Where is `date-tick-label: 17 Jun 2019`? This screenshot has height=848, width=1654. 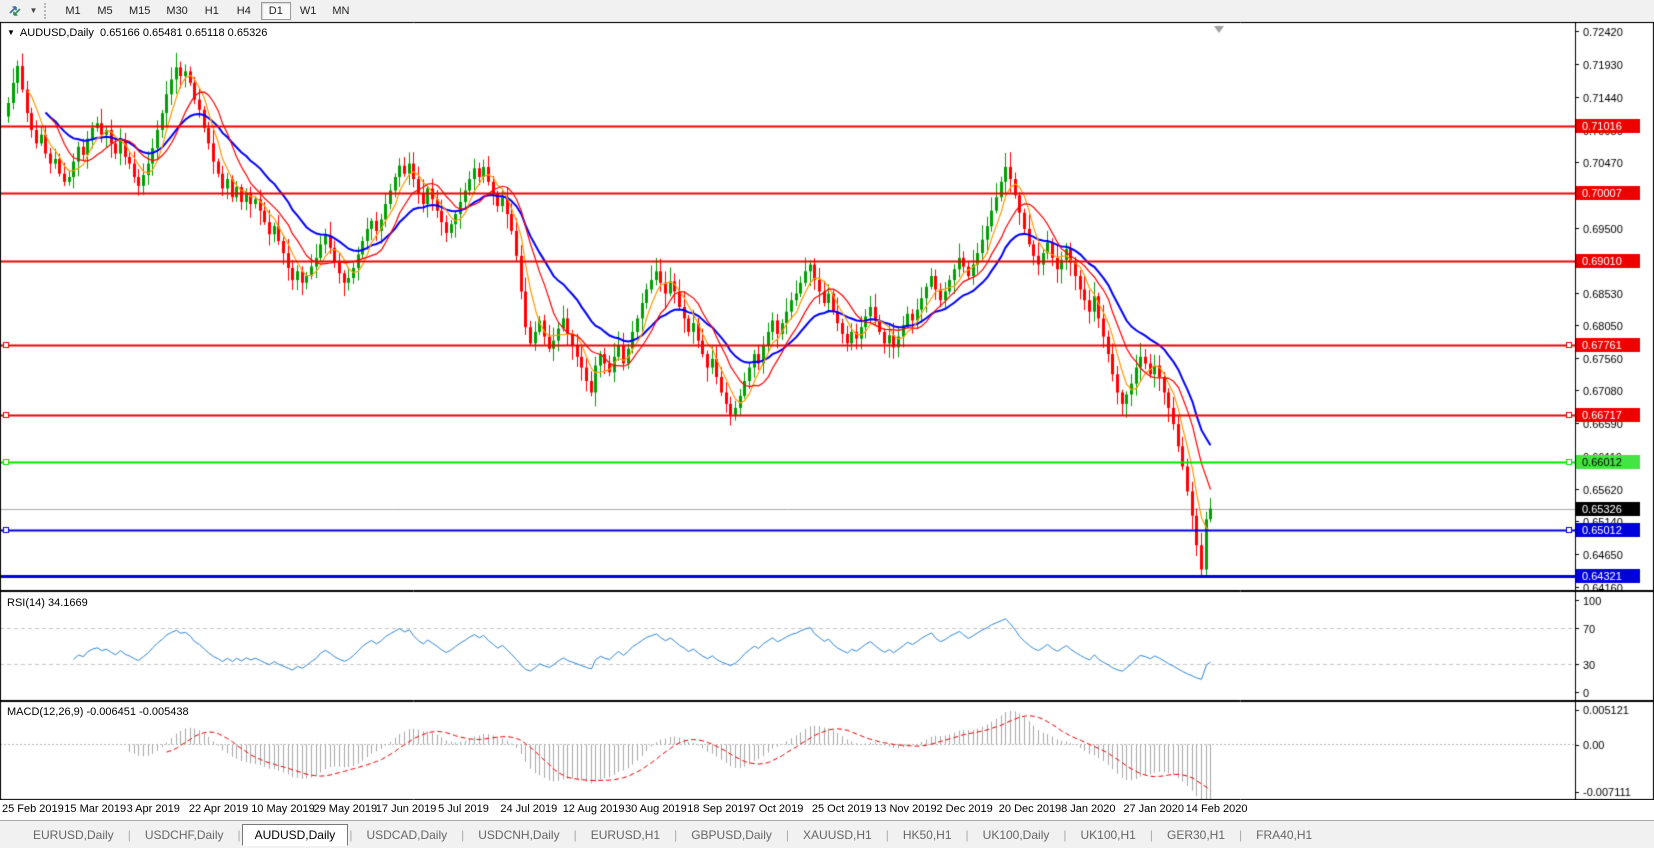
date-tick-label: 17 Jun 2019 is located at coordinates (406, 809).